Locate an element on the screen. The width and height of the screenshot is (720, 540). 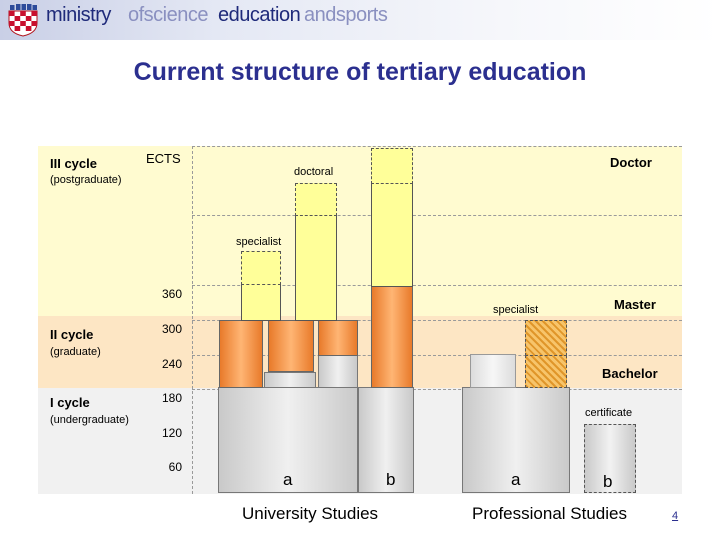
gridline-doctoral is located at coordinates (437, 215).